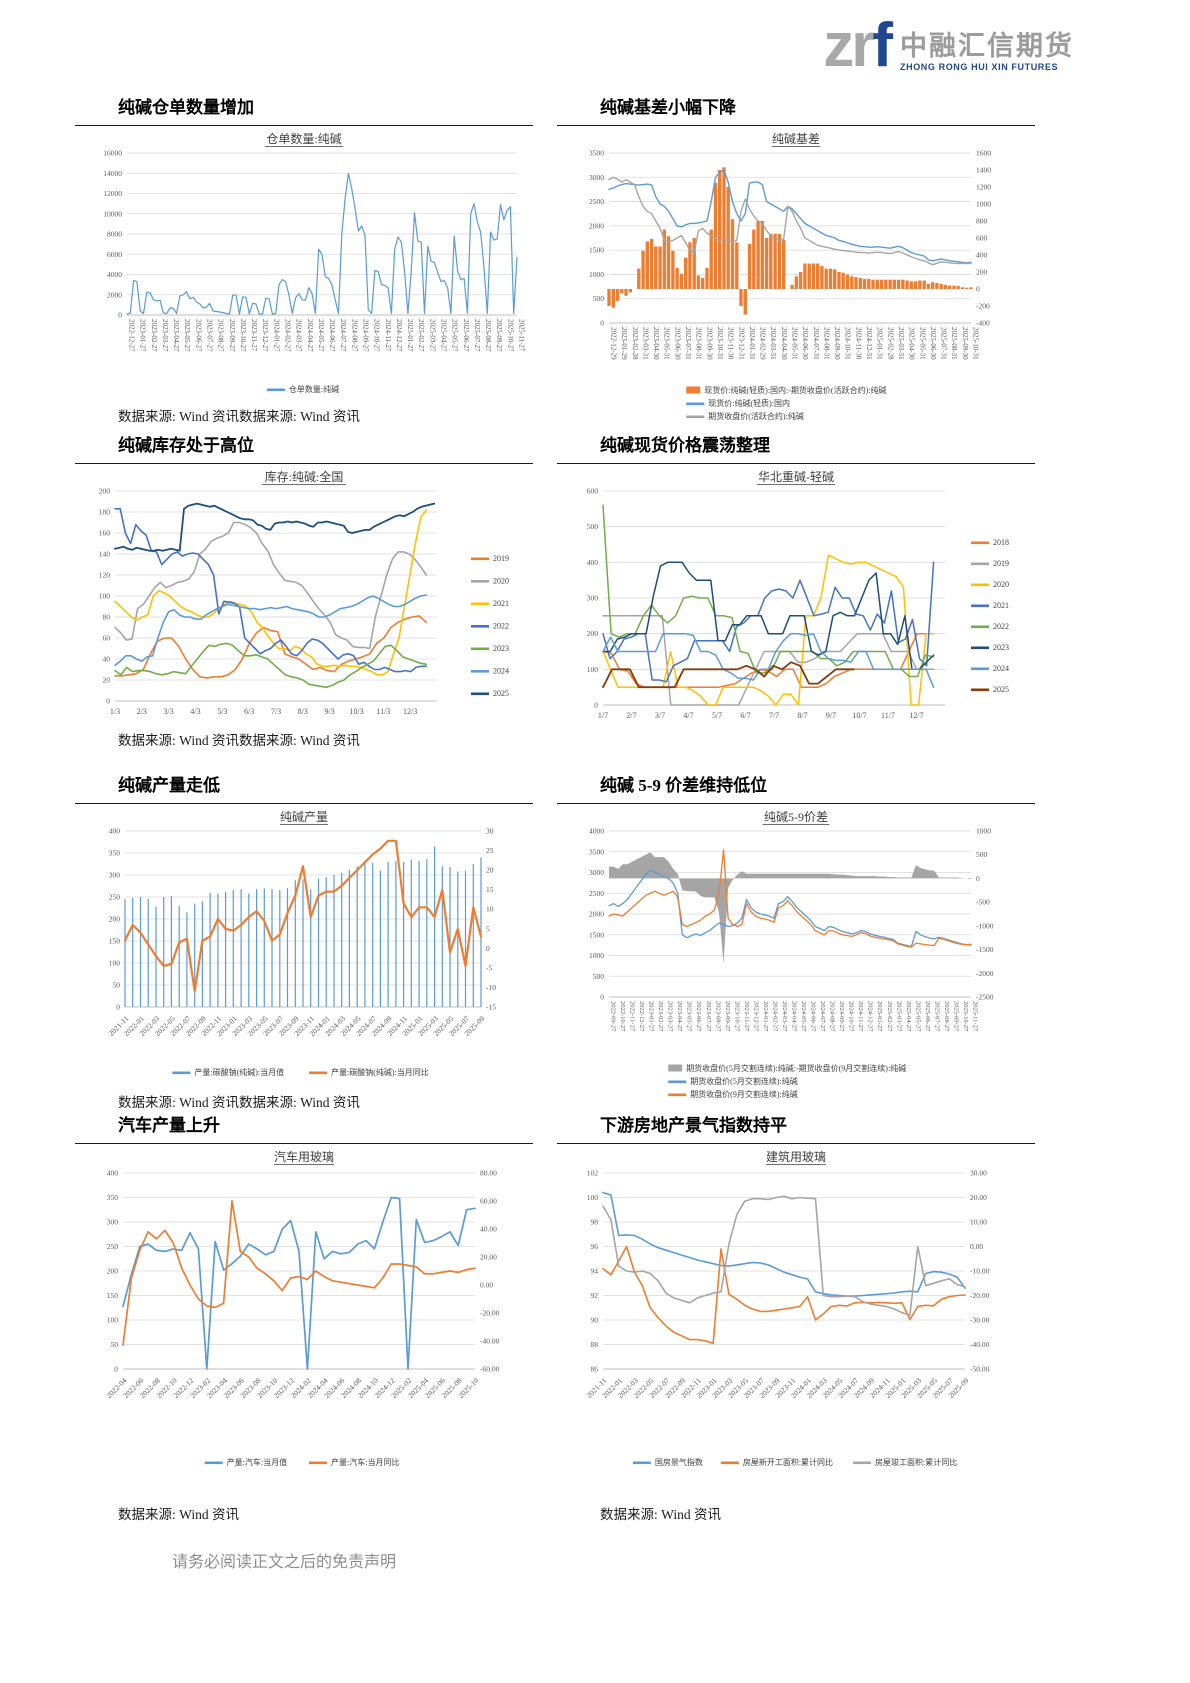 This screenshot has width=1190, height=1683. I want to click on svg-text: 7/7, so click(774, 715).